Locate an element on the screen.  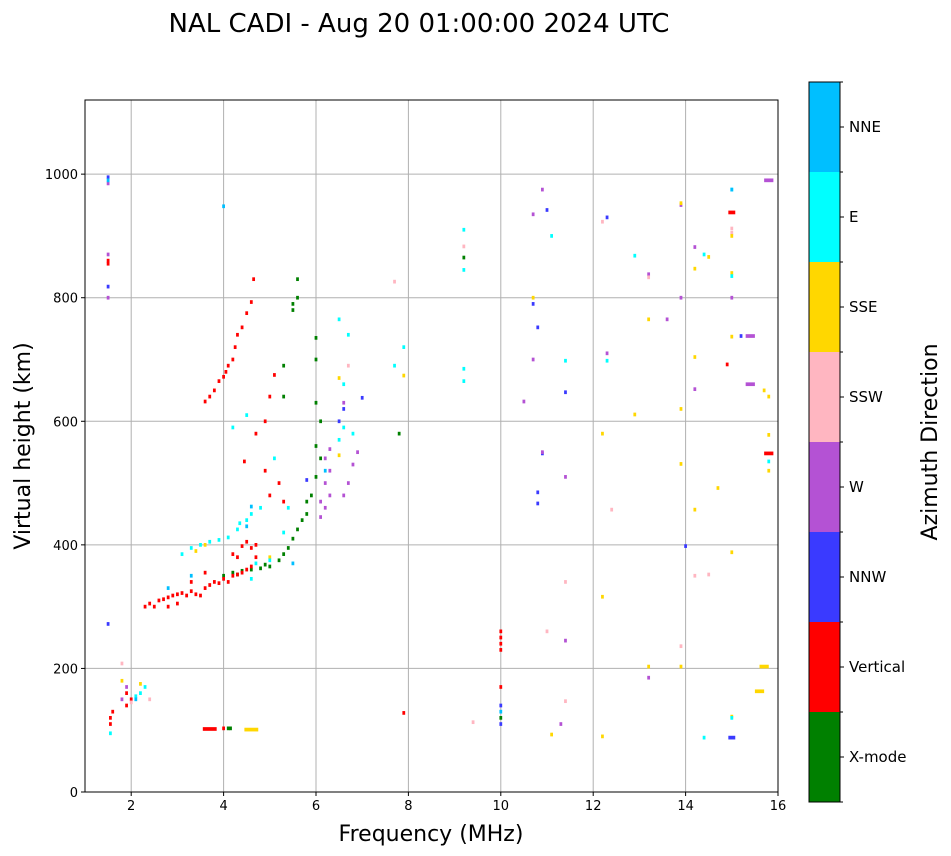
colorbar: X-mode Vertical NNW W SSW SSE E NNE is located at coordinates (857, 442).